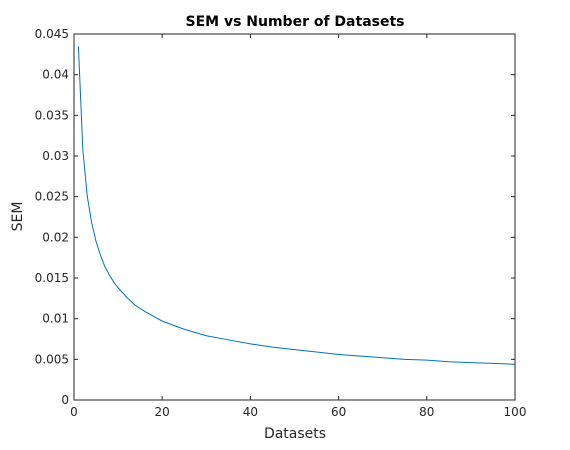 The image size is (570, 450). What do you see at coordinates (55, 319) in the screenshot?
I see `y-tick-label: 0.01` at bounding box center [55, 319].